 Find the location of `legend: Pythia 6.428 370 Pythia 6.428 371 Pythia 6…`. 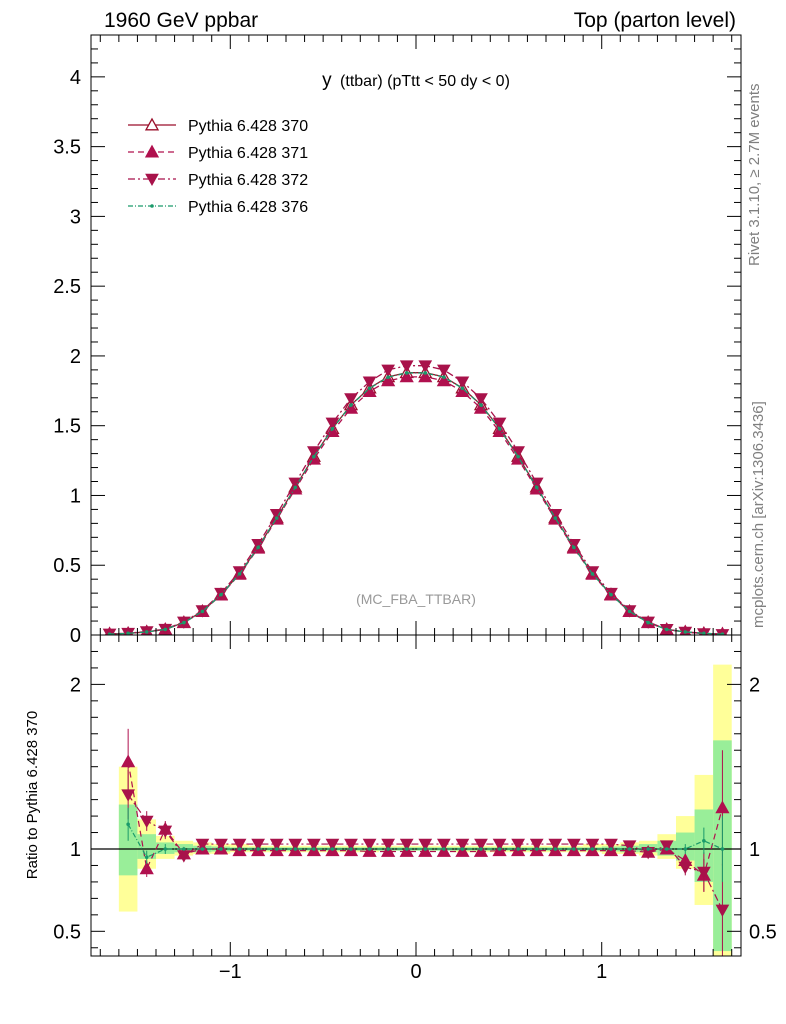

legend: Pythia 6.428 370 Pythia 6.428 371 Pythia 6… is located at coordinates (218, 166).